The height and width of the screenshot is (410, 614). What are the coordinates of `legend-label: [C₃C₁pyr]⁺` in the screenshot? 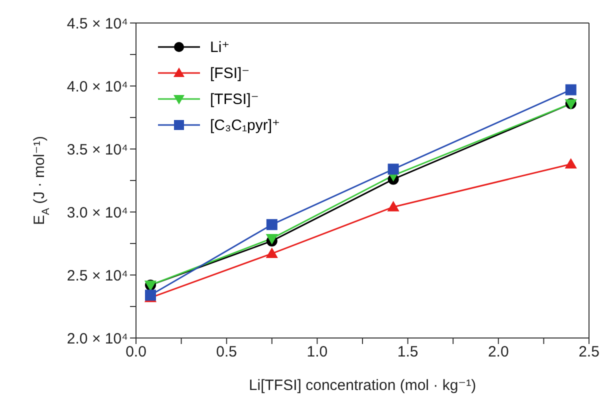 It's located at (245, 125).